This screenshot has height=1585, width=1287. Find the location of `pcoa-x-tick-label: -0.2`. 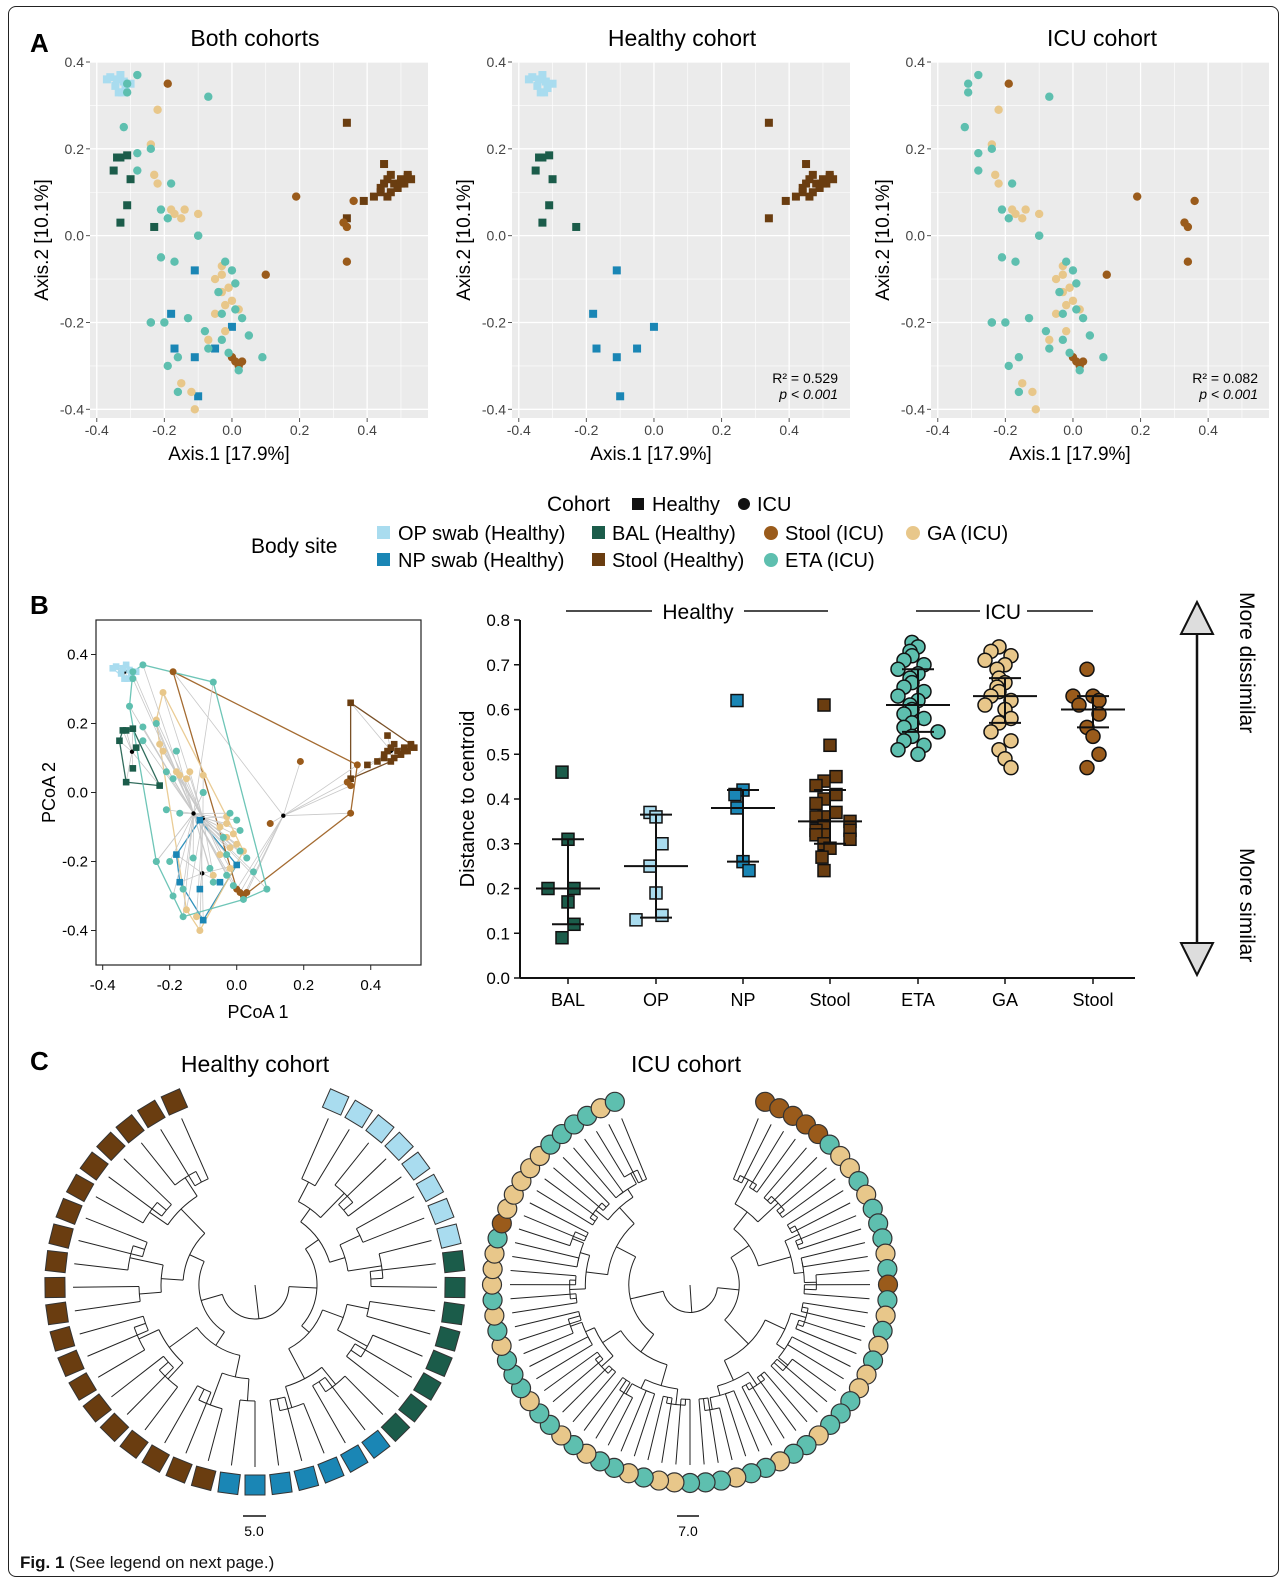

pcoa-x-tick-label: -0.2 is located at coordinates (170, 985).